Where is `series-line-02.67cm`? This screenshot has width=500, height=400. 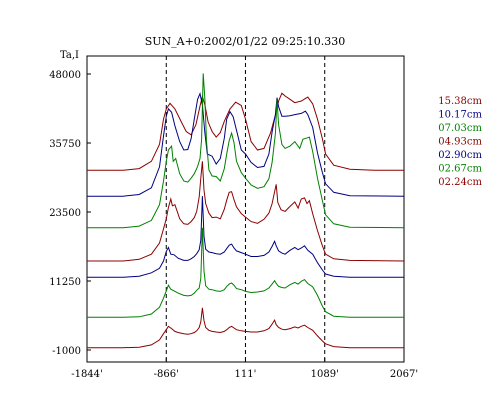
series-line-02.67cm is located at coordinates (245, 272).